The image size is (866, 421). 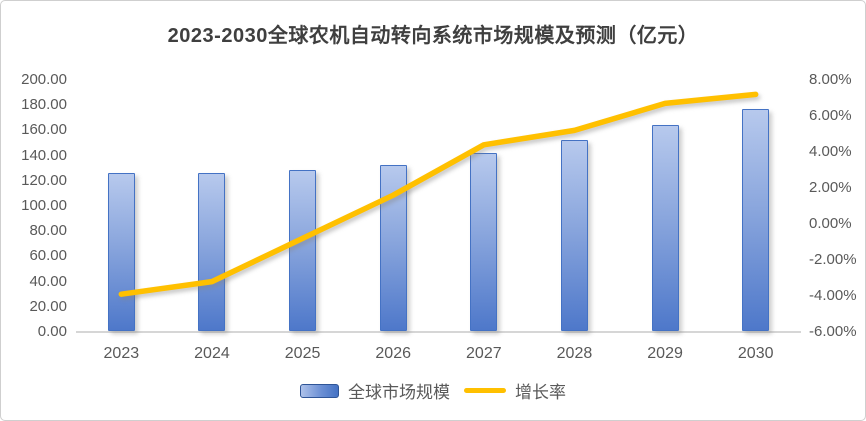 I want to click on y-axis-left-tick-label: 100.00, so click(x=44, y=205).